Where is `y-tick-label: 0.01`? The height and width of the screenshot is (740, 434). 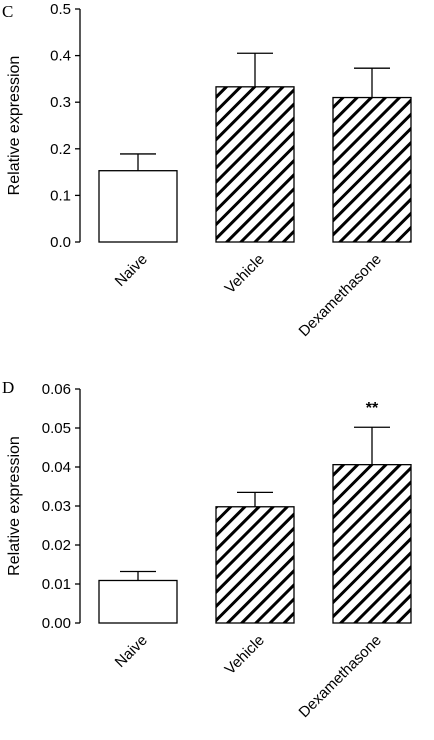 y-tick-label: 0.01 is located at coordinates (56, 584).